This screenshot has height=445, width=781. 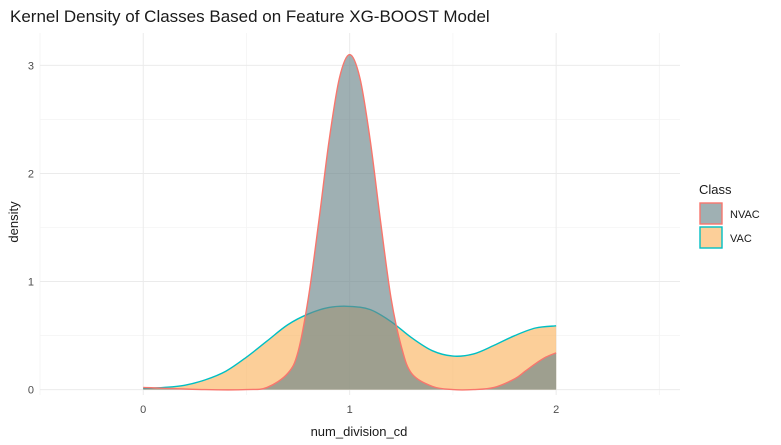 What do you see at coordinates (741, 239) in the screenshot?
I see `legend-label-vac: VAC` at bounding box center [741, 239].